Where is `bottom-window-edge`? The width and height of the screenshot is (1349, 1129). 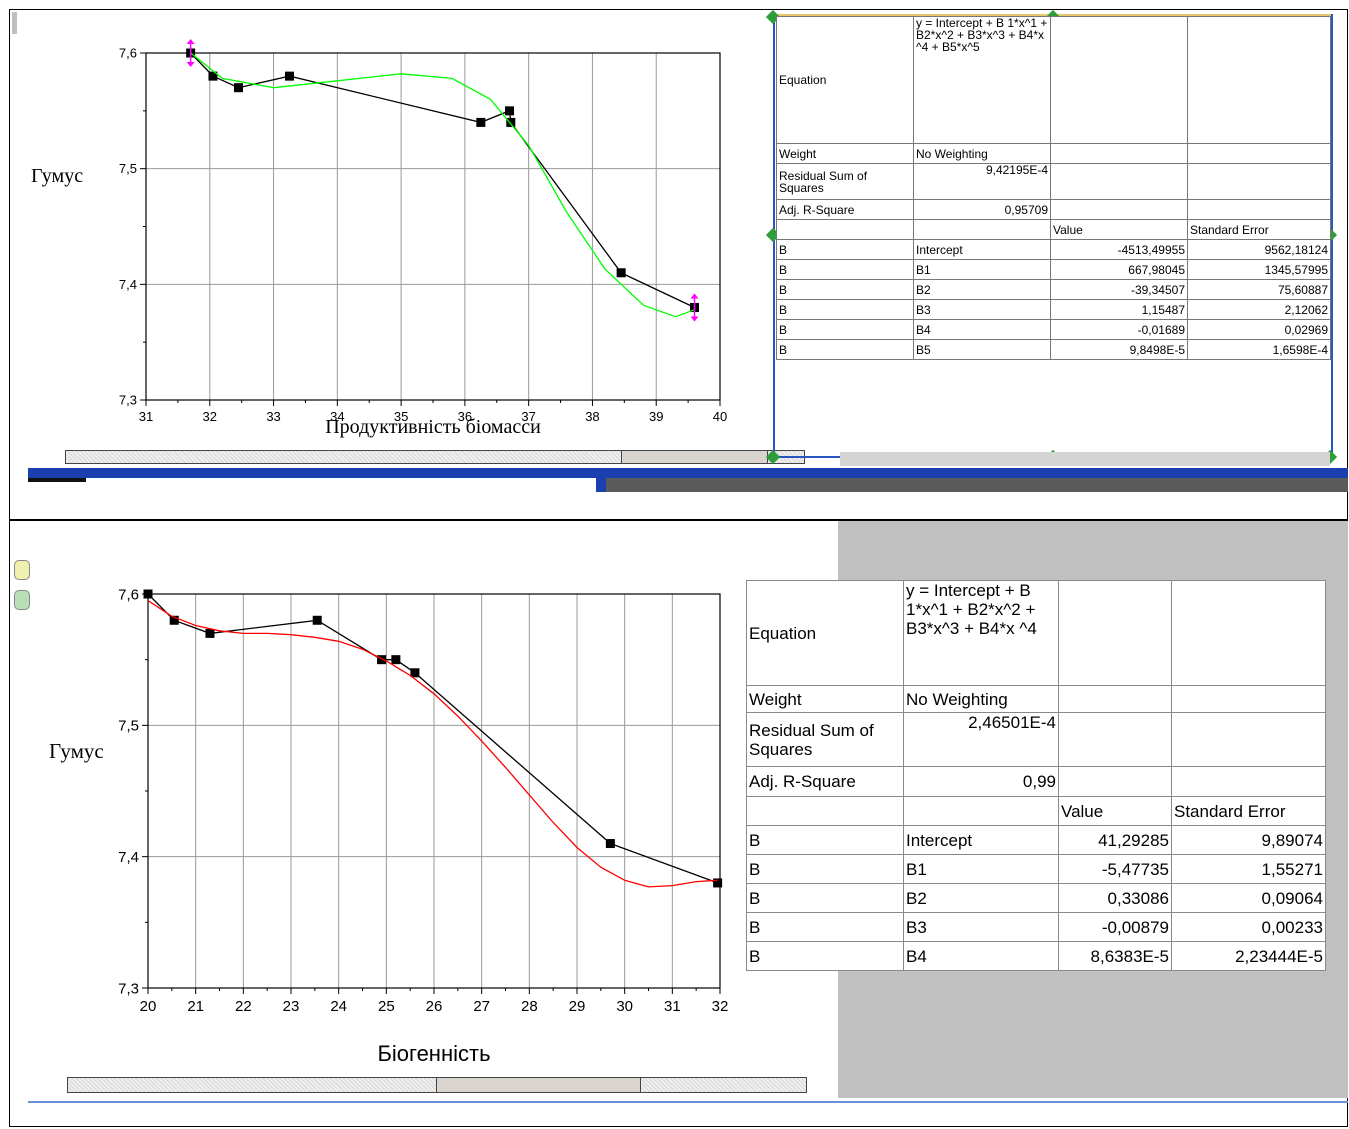 bottom-window-edge is located at coordinates (688, 1102).